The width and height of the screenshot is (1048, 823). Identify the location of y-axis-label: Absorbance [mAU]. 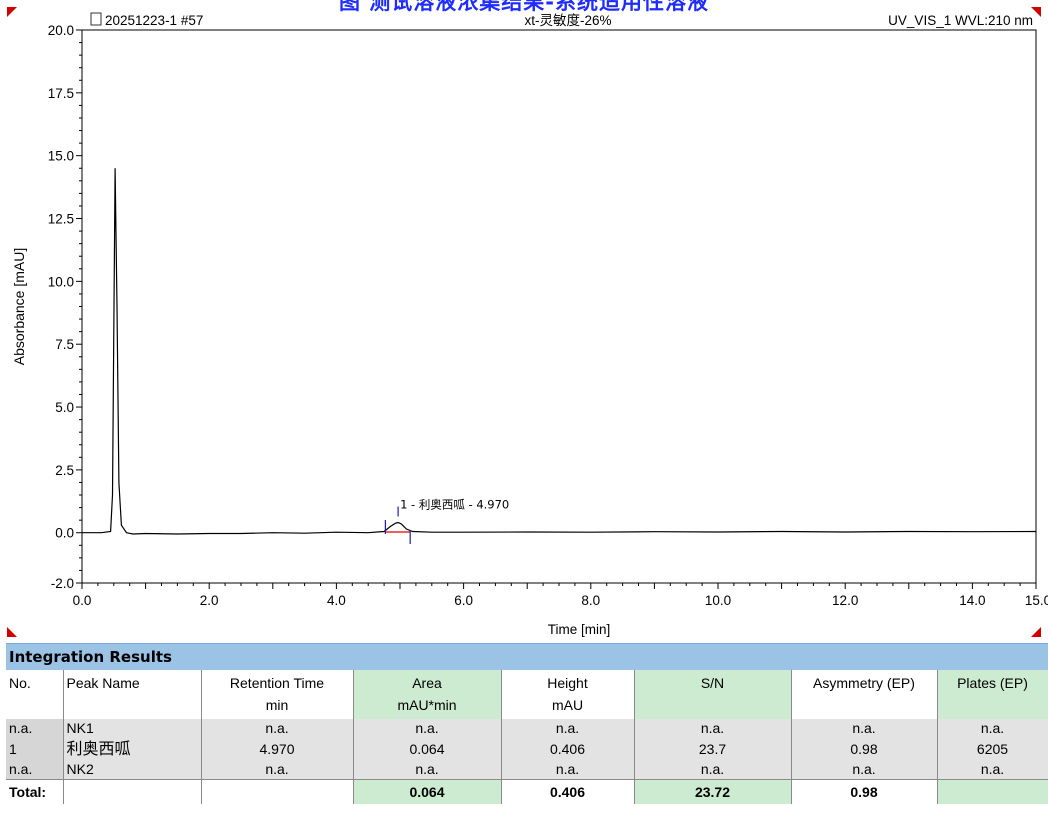
(19, 307).